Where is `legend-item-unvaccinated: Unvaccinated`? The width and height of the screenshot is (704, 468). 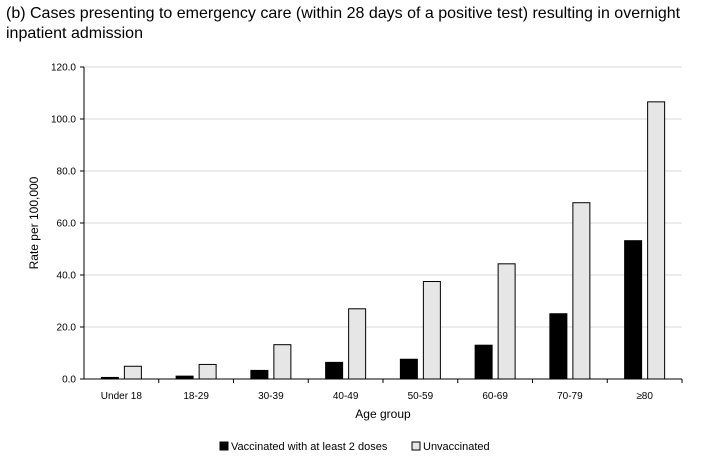
legend-item-unvaccinated: Unvaccinated is located at coordinates (450, 447).